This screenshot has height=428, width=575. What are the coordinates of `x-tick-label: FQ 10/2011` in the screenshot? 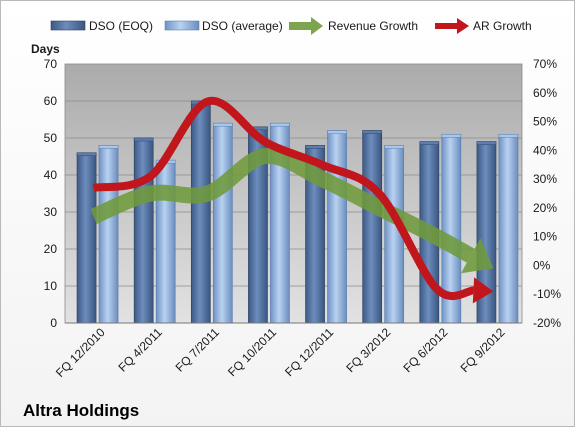 It's located at (252, 352).